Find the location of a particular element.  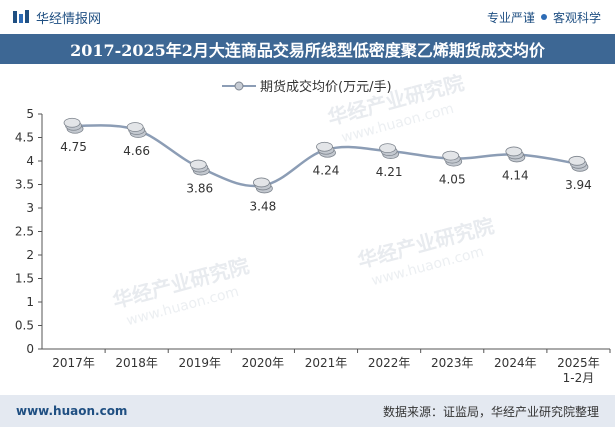

chart-title: 2017-2025年2月大连商品交易所线型低密度聚乙烯期货成交均价 is located at coordinates (307, 50).